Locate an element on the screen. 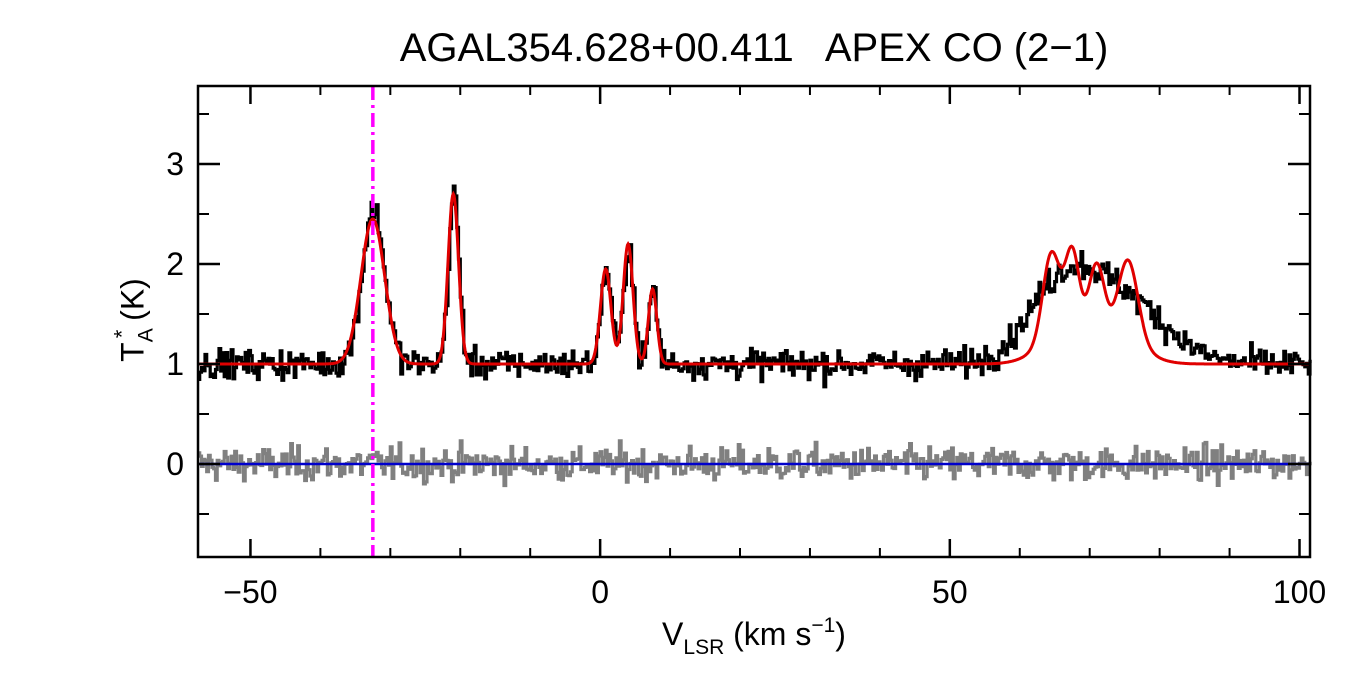 The width and height of the screenshot is (1350, 675). series-residual is located at coordinates (755, 463).